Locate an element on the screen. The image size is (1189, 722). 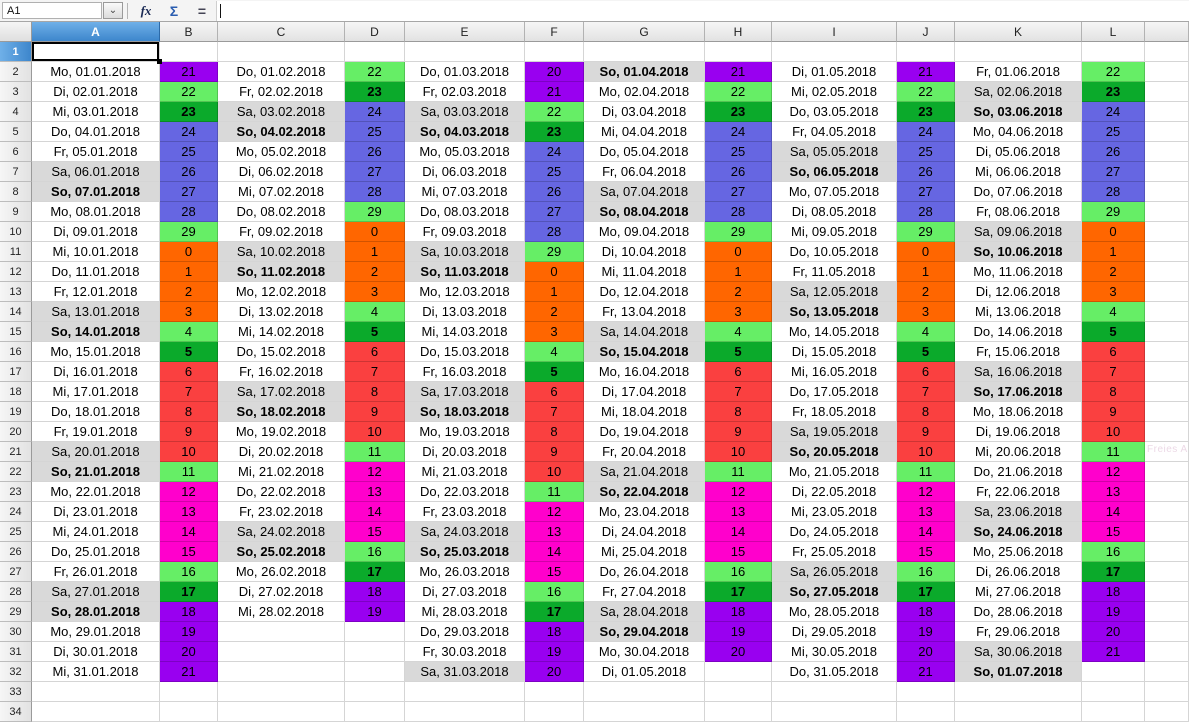
cell-K6: Di, 05.06.2018 is located at coordinates (1018, 152).